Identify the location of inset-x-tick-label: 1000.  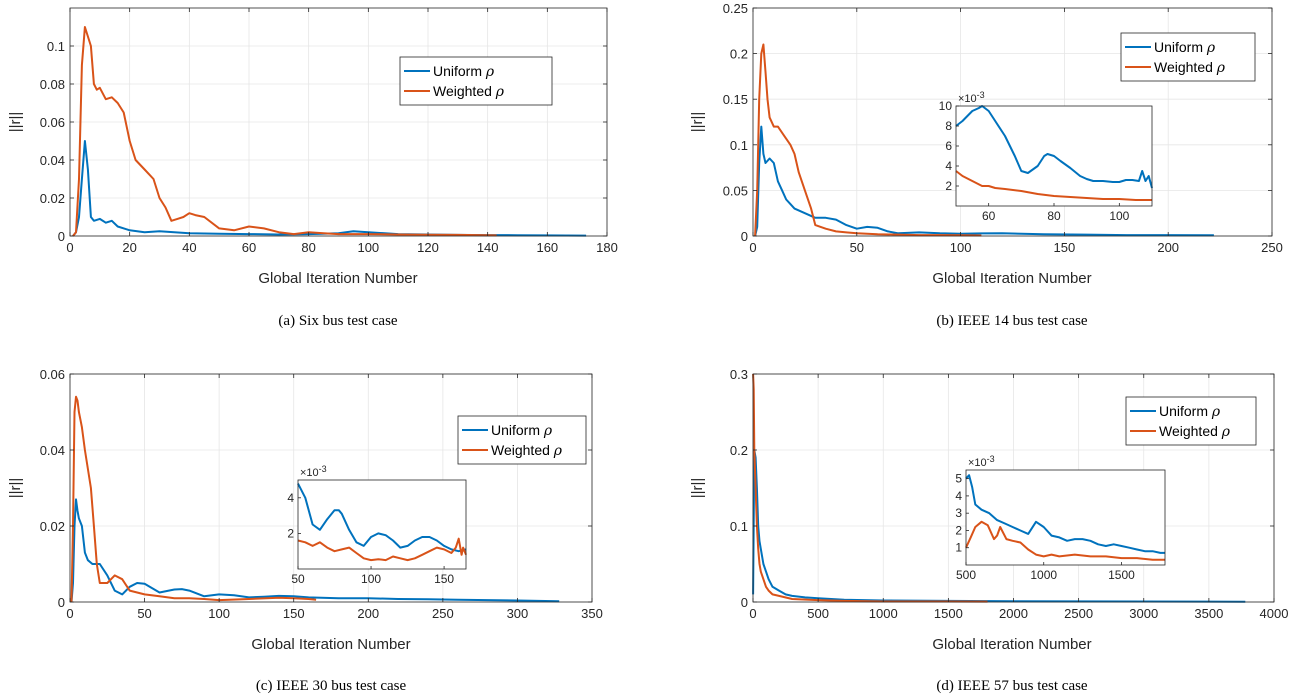
(1043, 575).